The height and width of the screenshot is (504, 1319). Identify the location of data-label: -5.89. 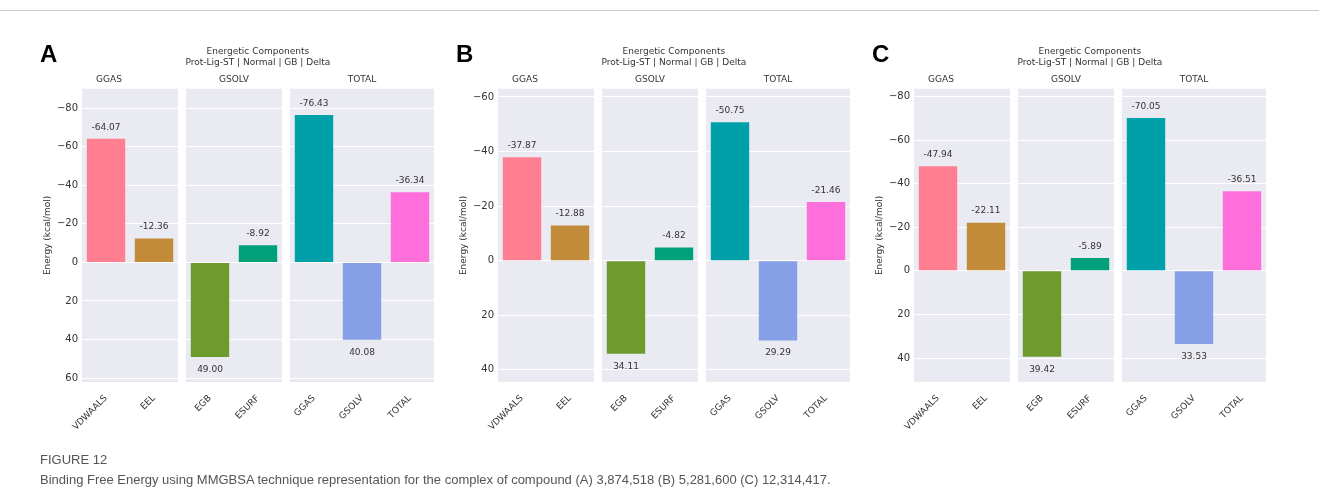
(1090, 245).